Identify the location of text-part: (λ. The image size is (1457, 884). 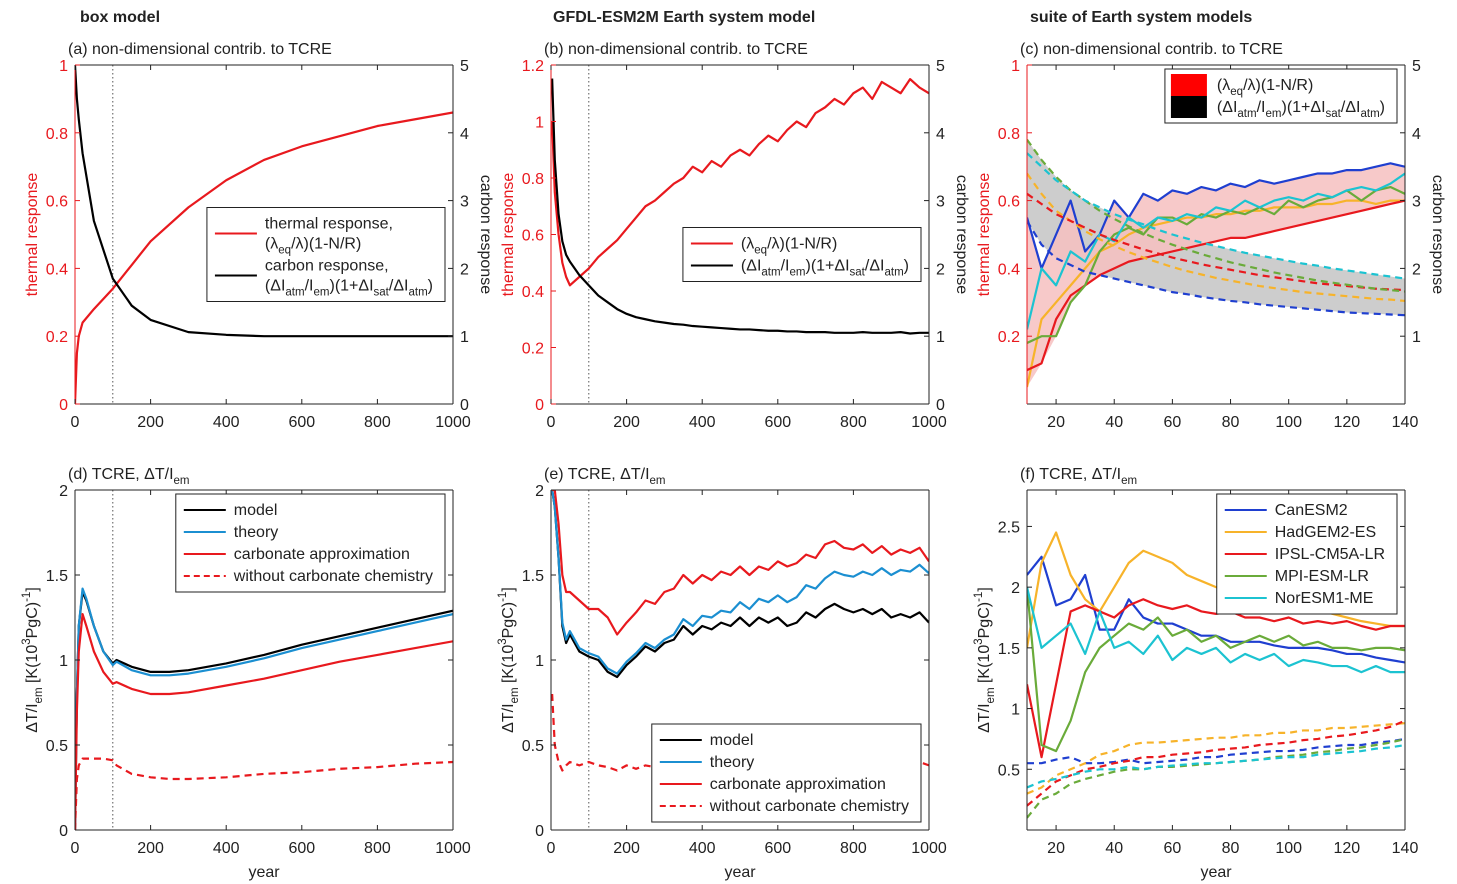
(747, 244).